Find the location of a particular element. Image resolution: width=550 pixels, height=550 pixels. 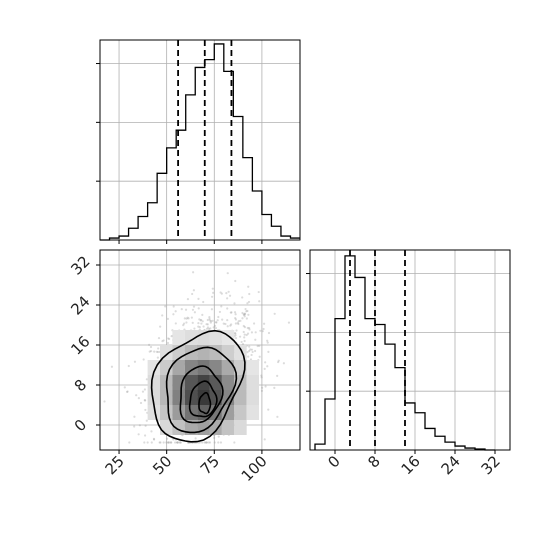

right-hist-xtick-label-0: 0 is located at coordinates (333, 461).